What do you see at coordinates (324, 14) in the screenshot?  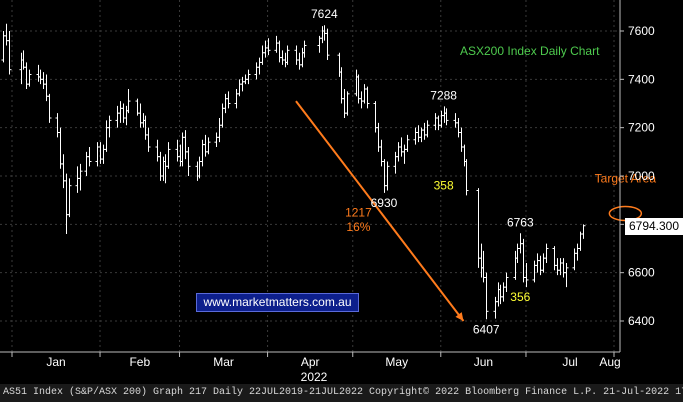 I see `annotation-label: 7624` at bounding box center [324, 14].